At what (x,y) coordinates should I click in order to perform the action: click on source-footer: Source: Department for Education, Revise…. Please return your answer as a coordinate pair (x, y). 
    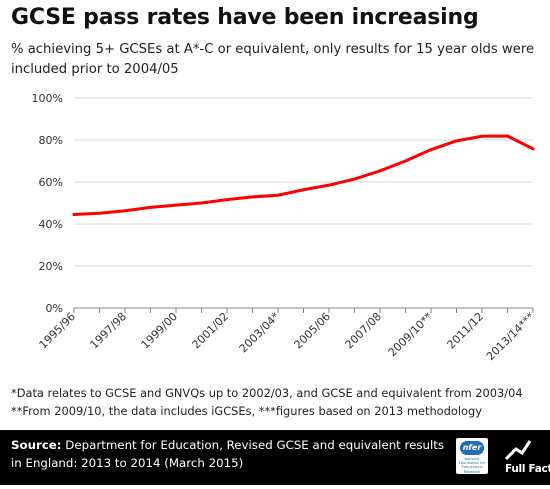
    Looking at the image, I should click on (275, 457).